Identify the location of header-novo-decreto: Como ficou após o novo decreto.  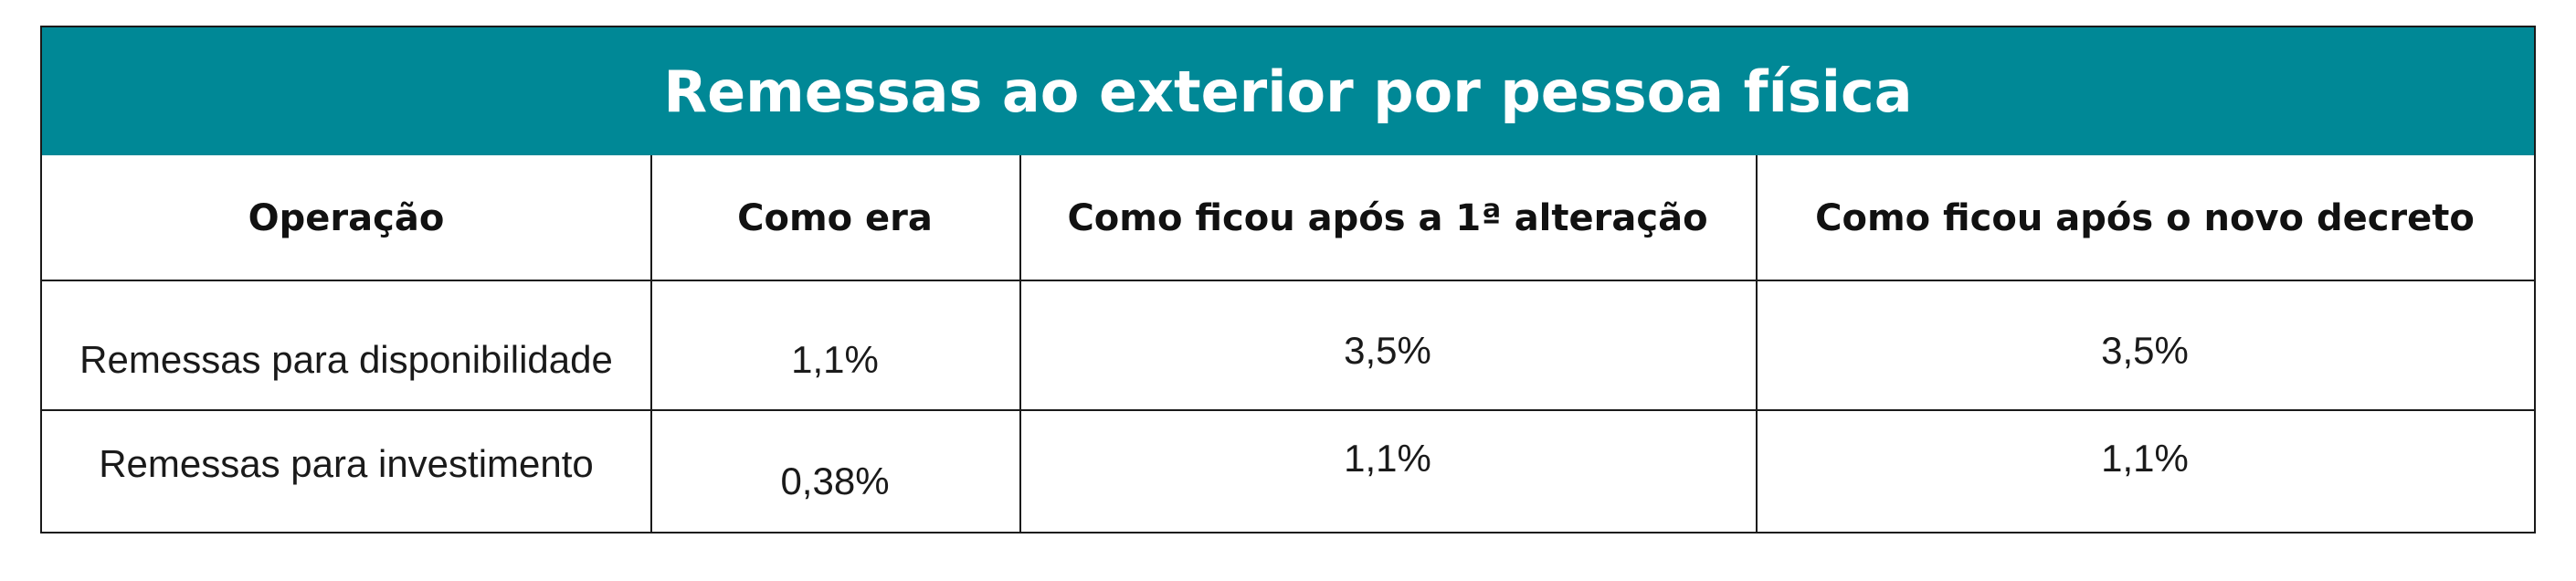
(2145, 218).